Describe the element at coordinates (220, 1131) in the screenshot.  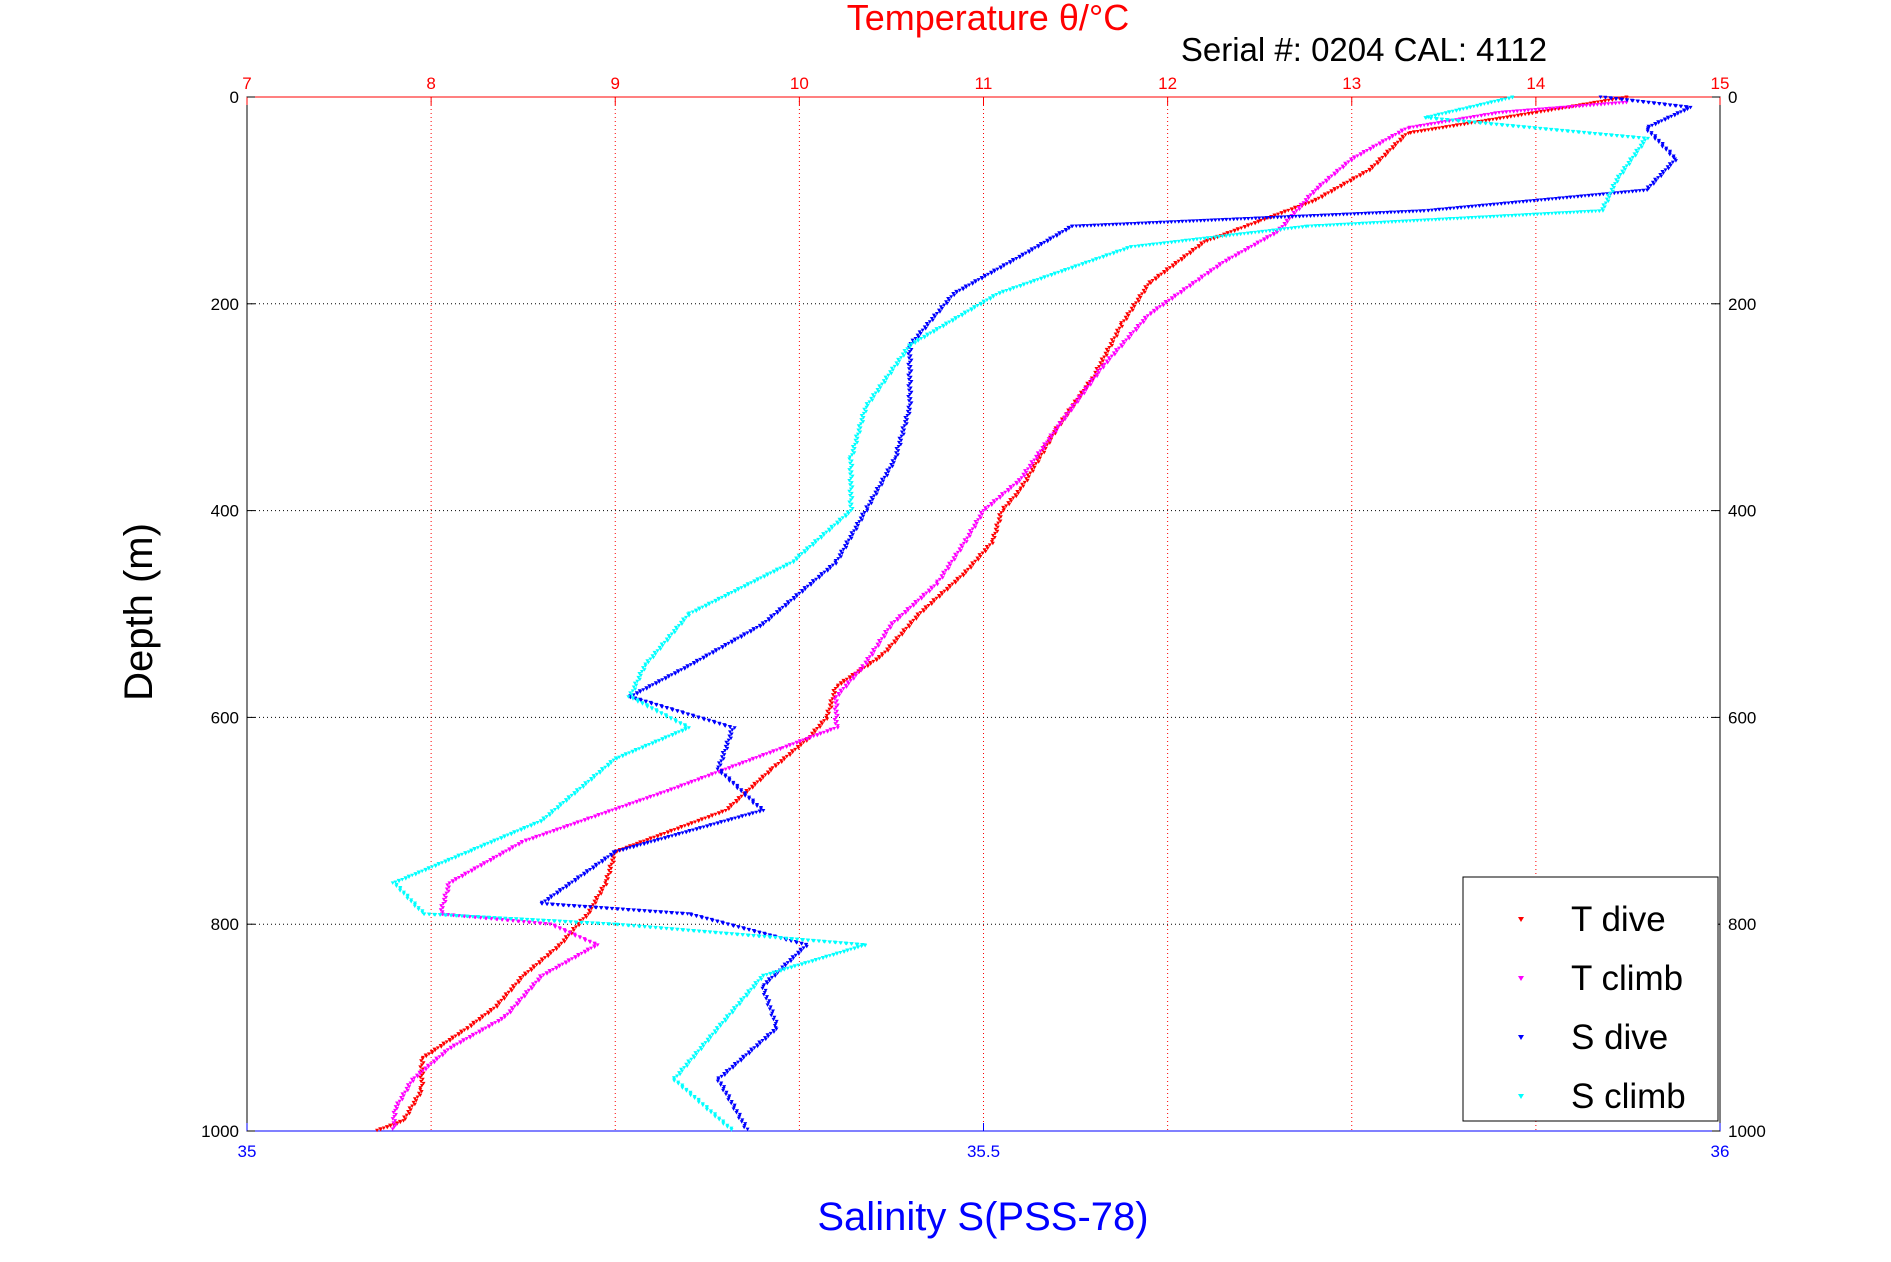
I see `left-tick-label: 1000` at that location.